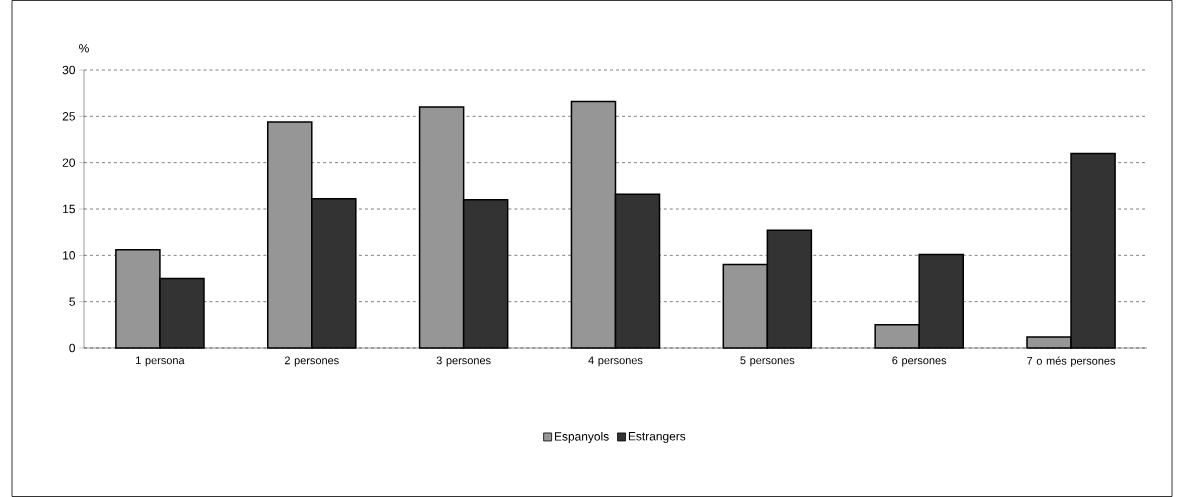 The height and width of the screenshot is (497, 1183). Describe the element at coordinates (657, 437) in the screenshot. I see `legend-label: Estrangers` at that location.